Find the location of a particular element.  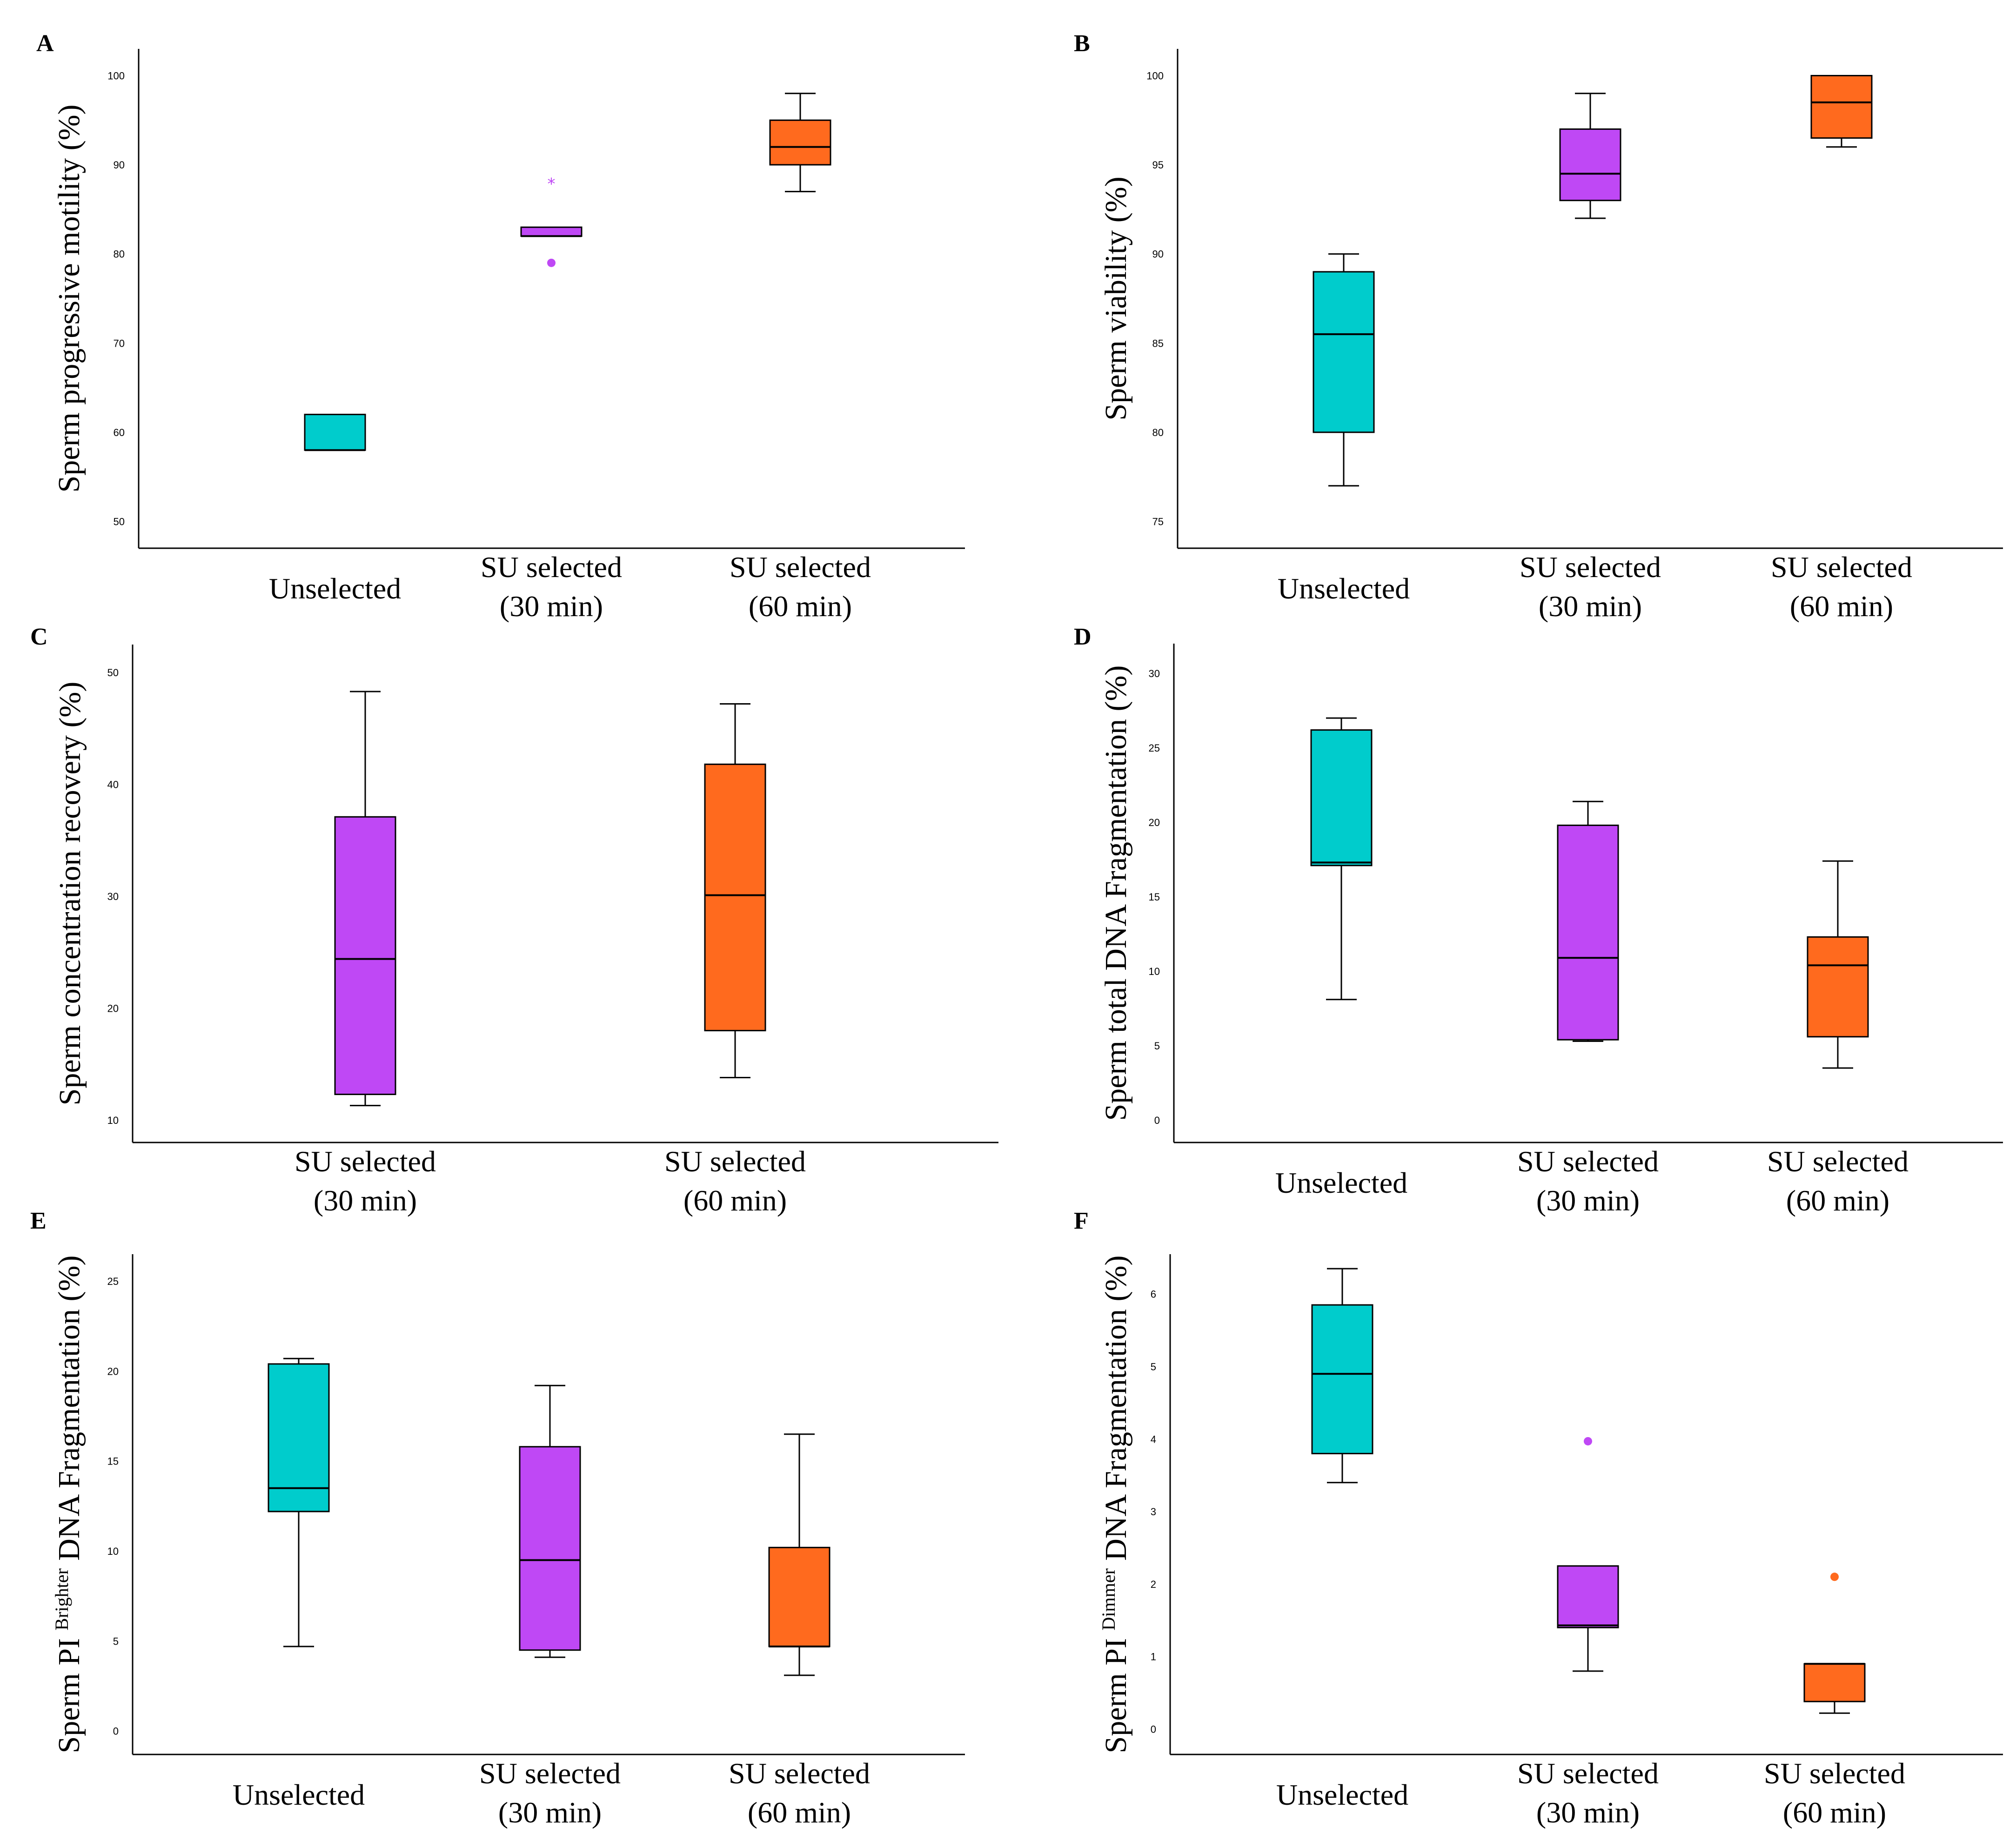

y-tick-label: 2 is located at coordinates (1153, 1584).